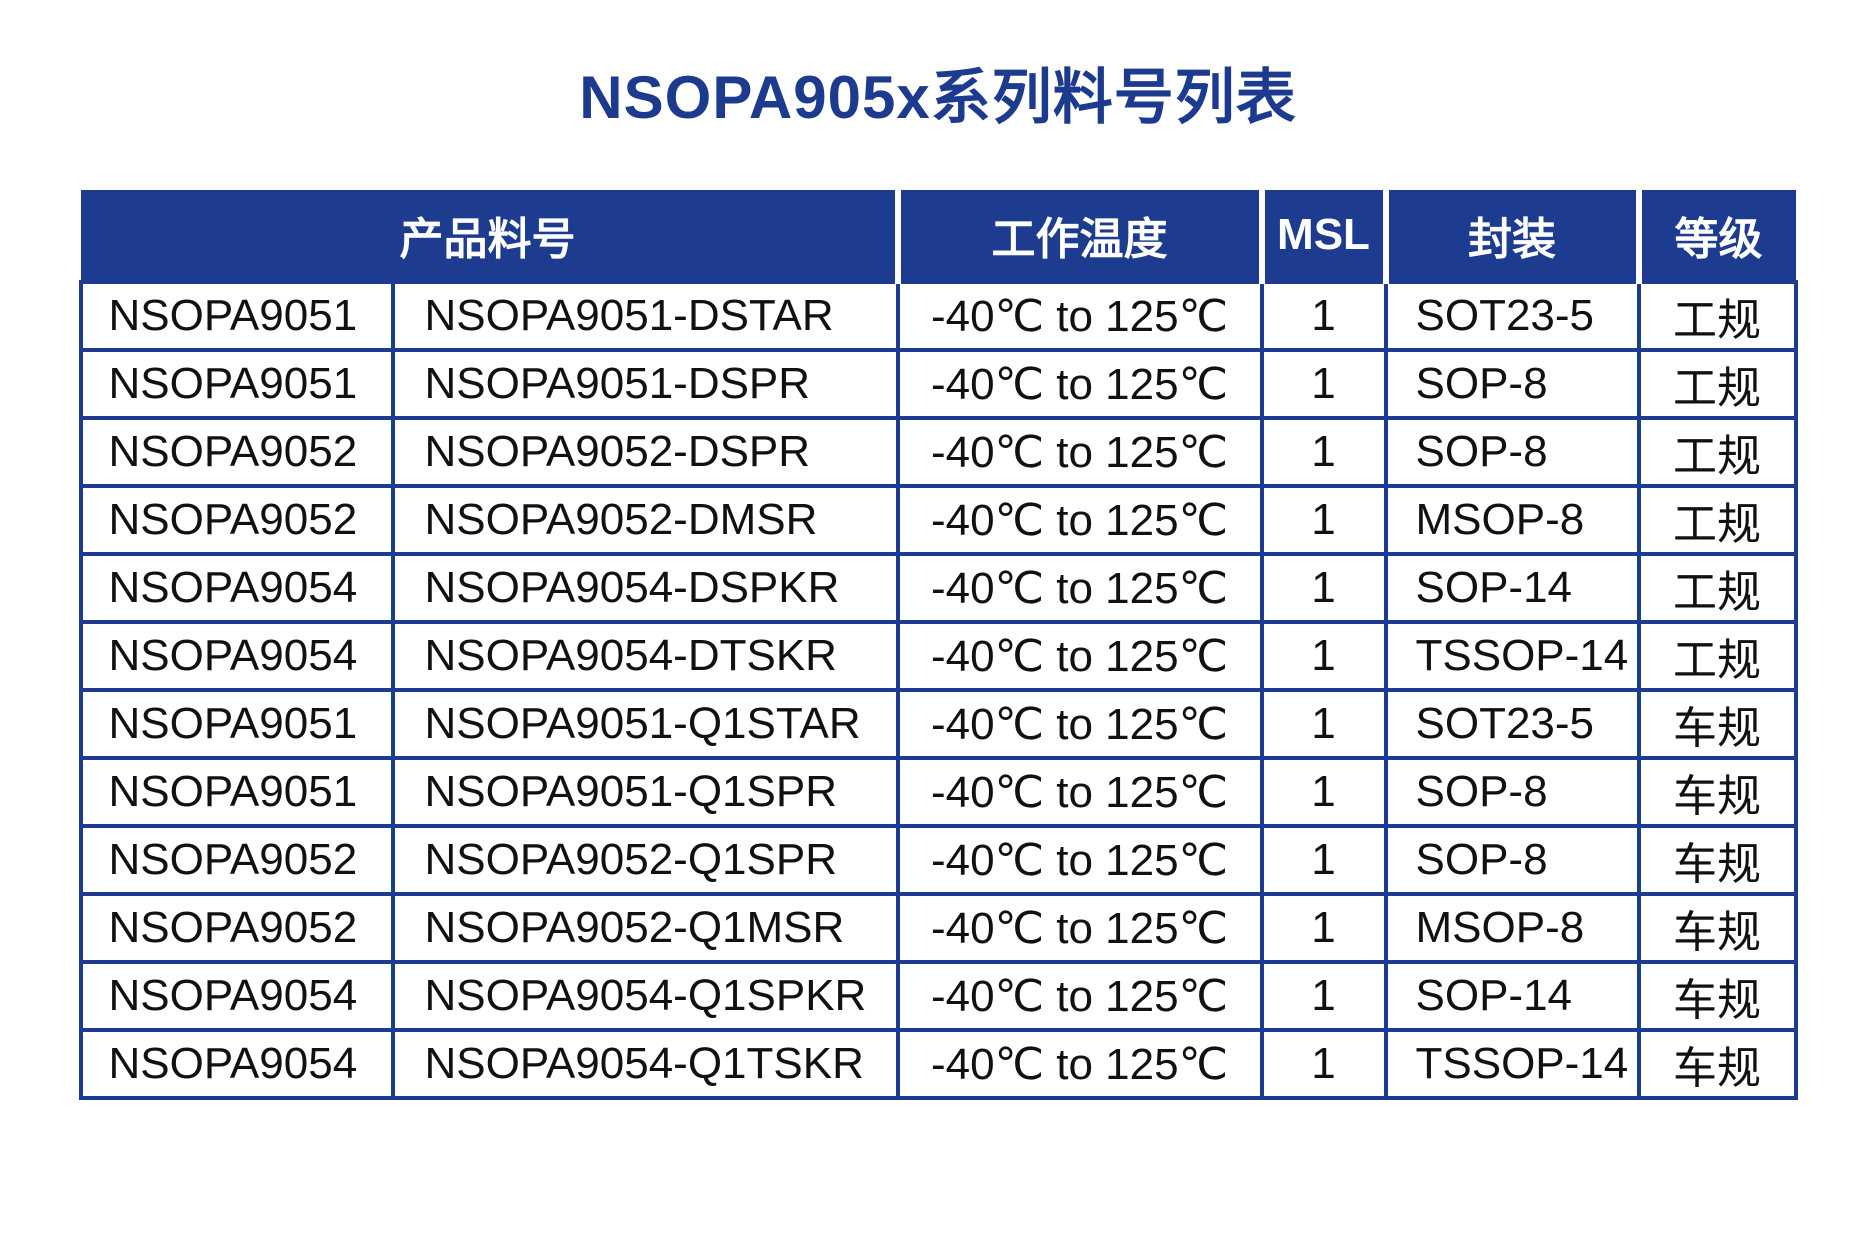  Describe the element at coordinates (490, 236) in the screenshot. I see `header-product-part-number: 产品料号` at that location.